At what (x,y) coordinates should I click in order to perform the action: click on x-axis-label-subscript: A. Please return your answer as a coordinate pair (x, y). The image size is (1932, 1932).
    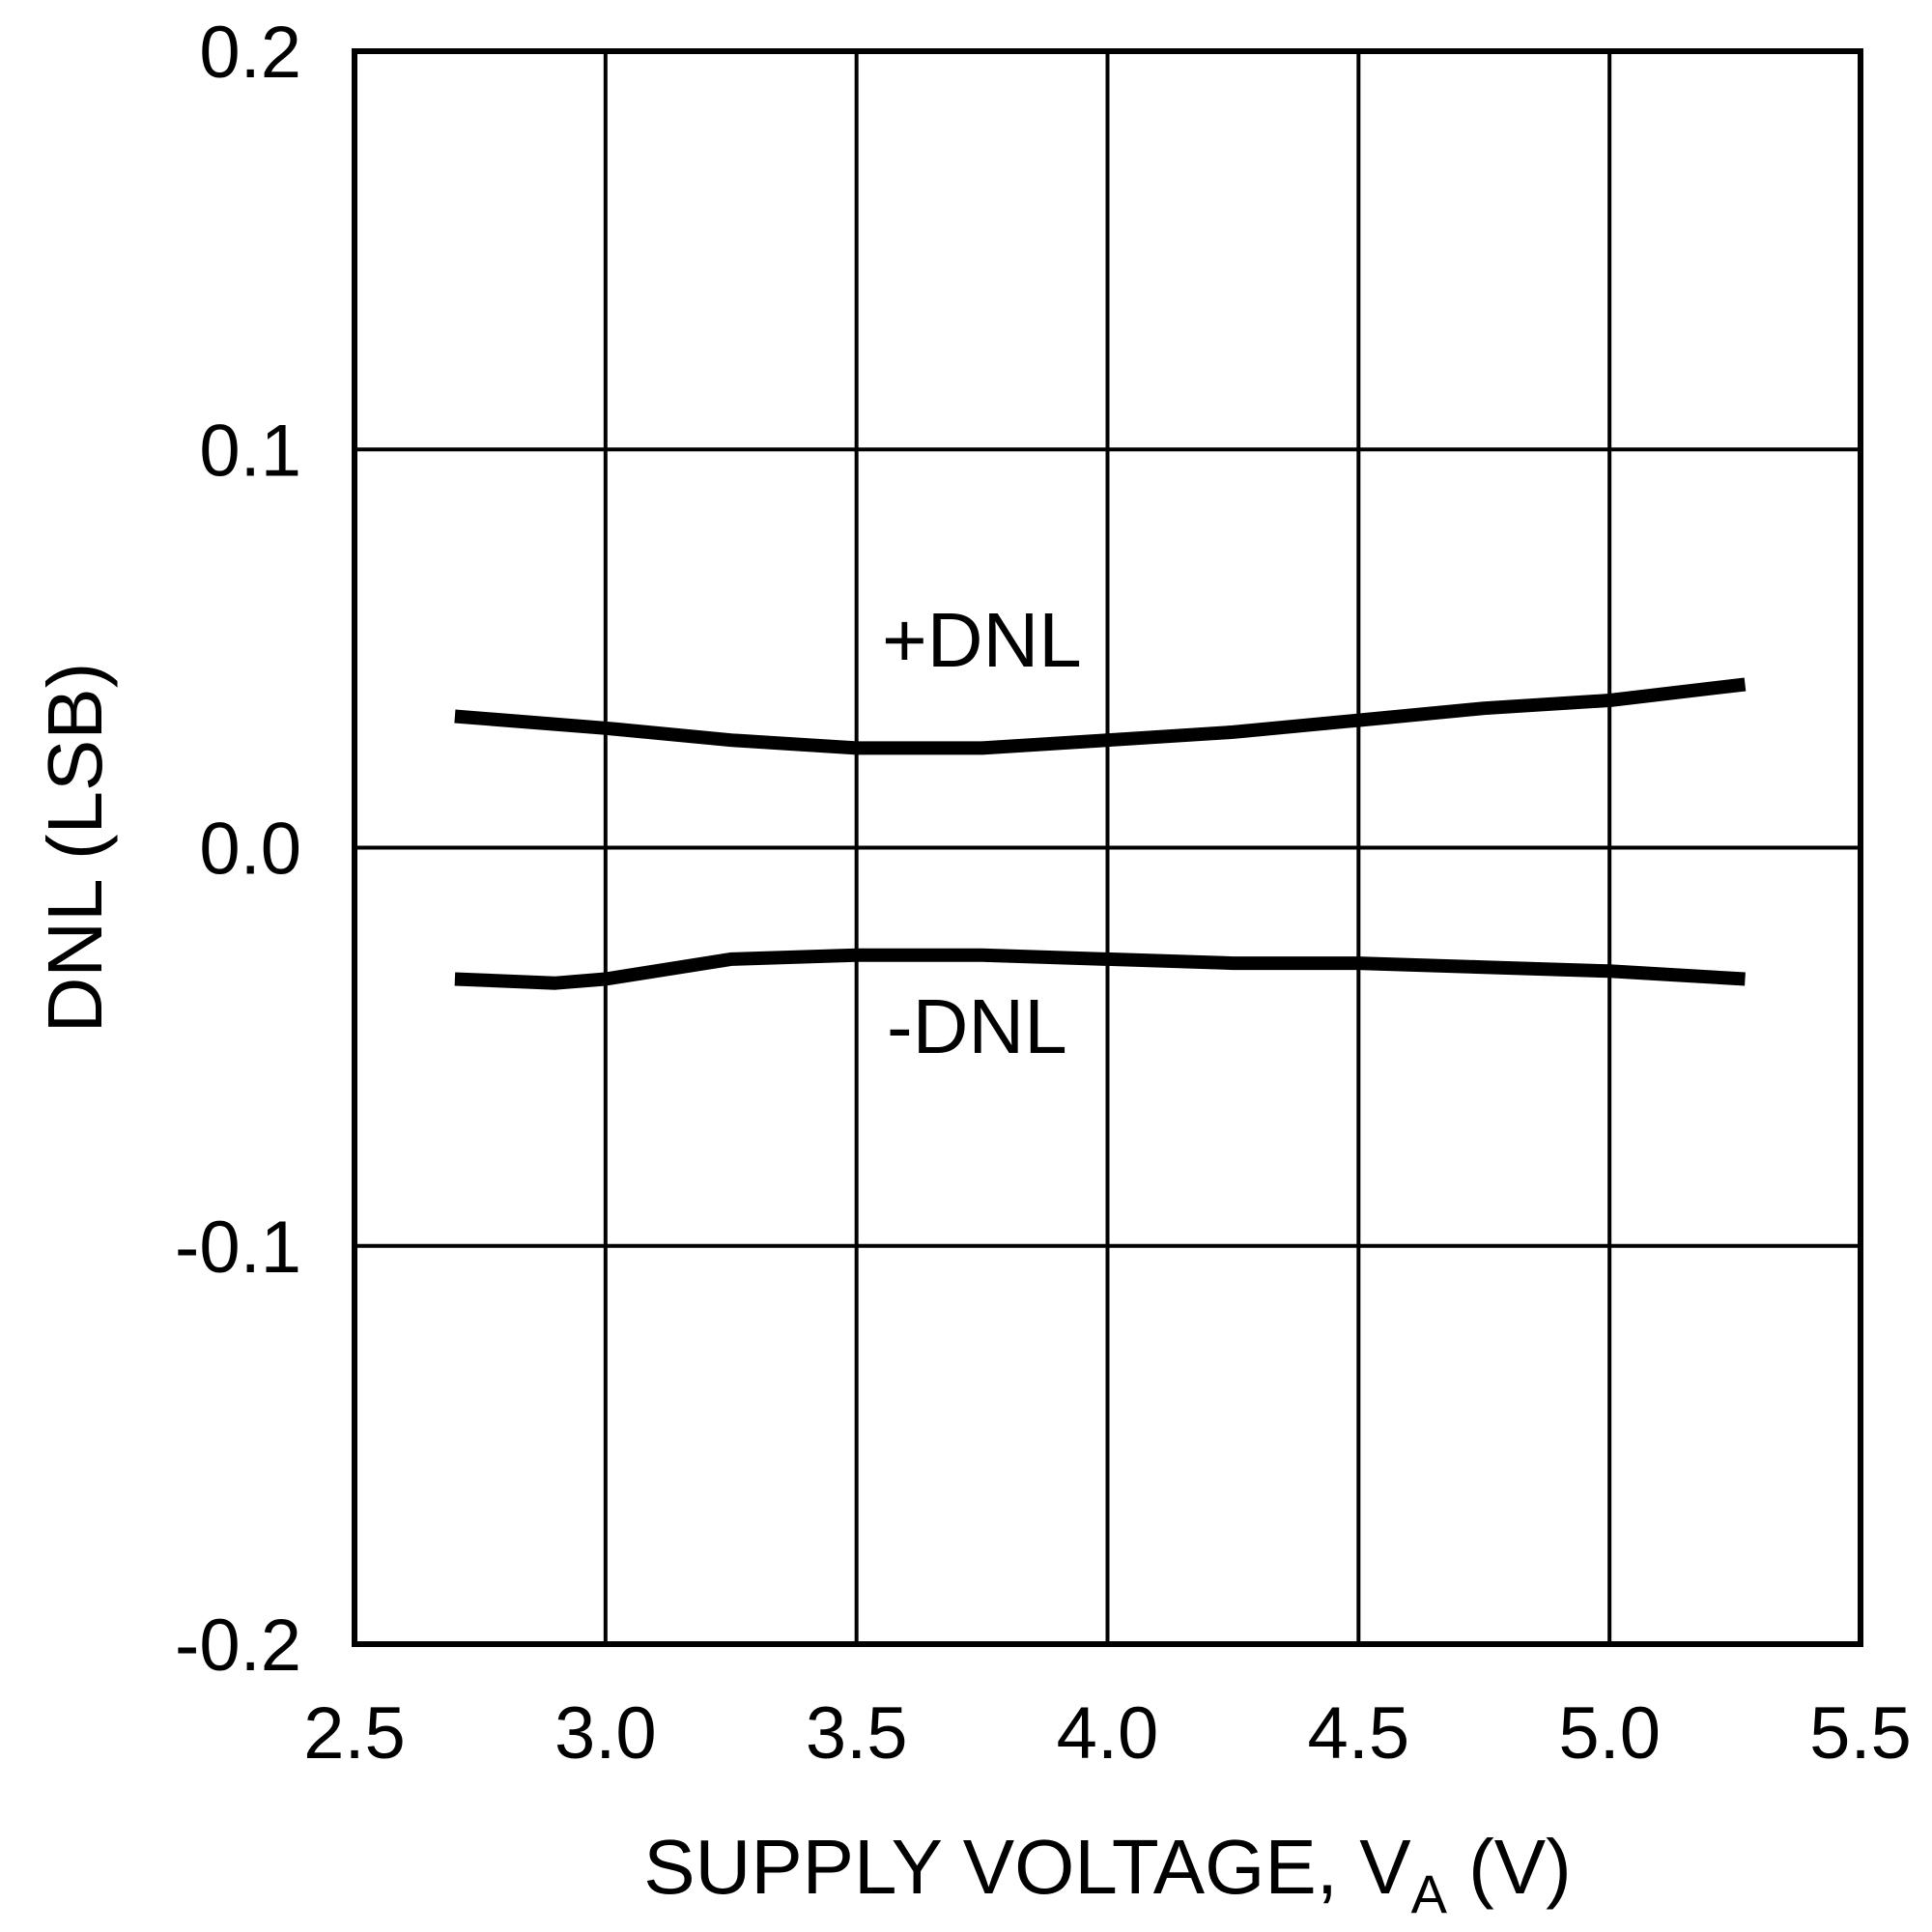
    Looking at the image, I should click on (1429, 1893).